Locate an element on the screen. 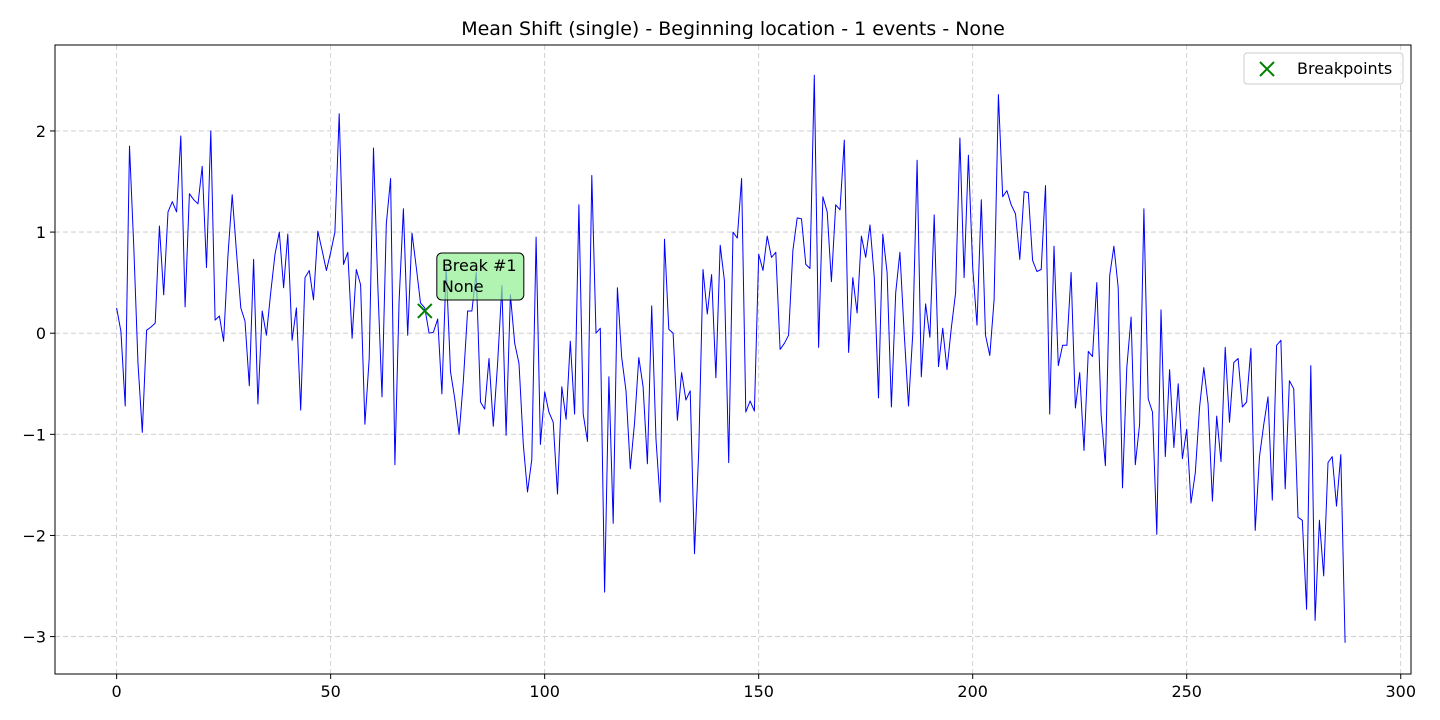 The image size is (1440, 720). breakpoints-group is located at coordinates (425, 311).